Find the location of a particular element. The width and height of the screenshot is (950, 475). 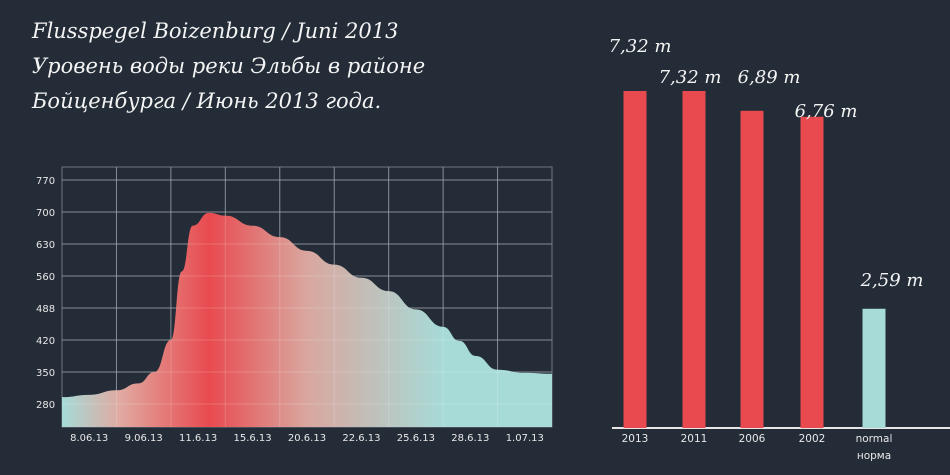

title-russian-line-1: Уровень воды реки Эльбы в районе is located at coordinates (229, 66).